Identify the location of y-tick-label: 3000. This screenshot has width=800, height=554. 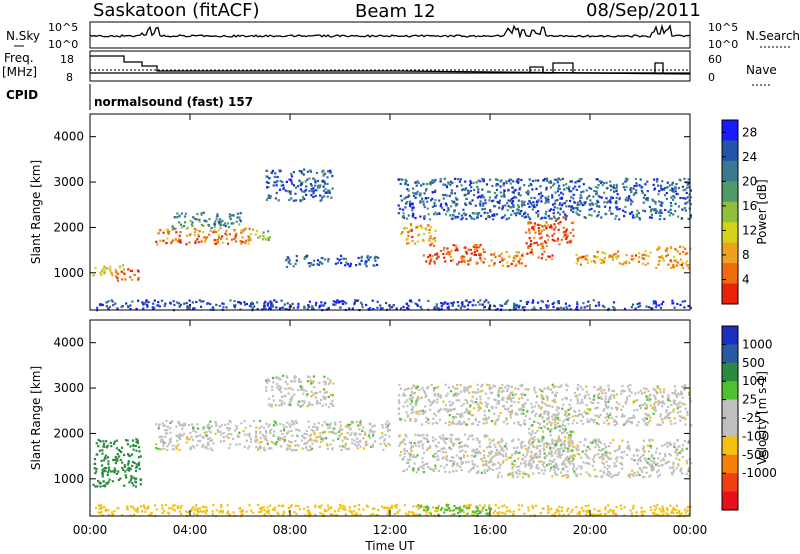
(68, 182).